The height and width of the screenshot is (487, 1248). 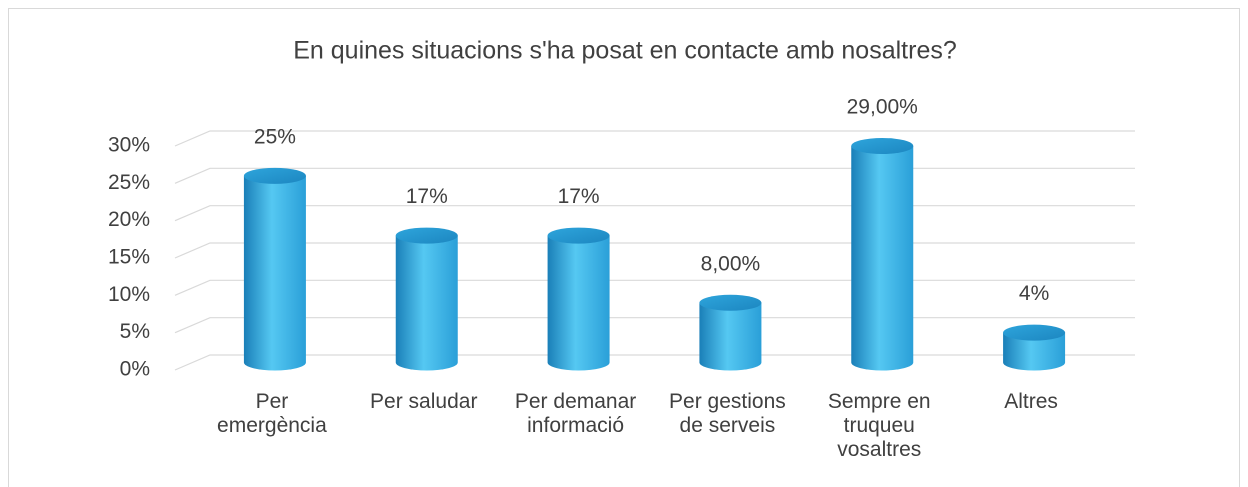 I want to click on y-tick-label: 15%, so click(x=129, y=257).